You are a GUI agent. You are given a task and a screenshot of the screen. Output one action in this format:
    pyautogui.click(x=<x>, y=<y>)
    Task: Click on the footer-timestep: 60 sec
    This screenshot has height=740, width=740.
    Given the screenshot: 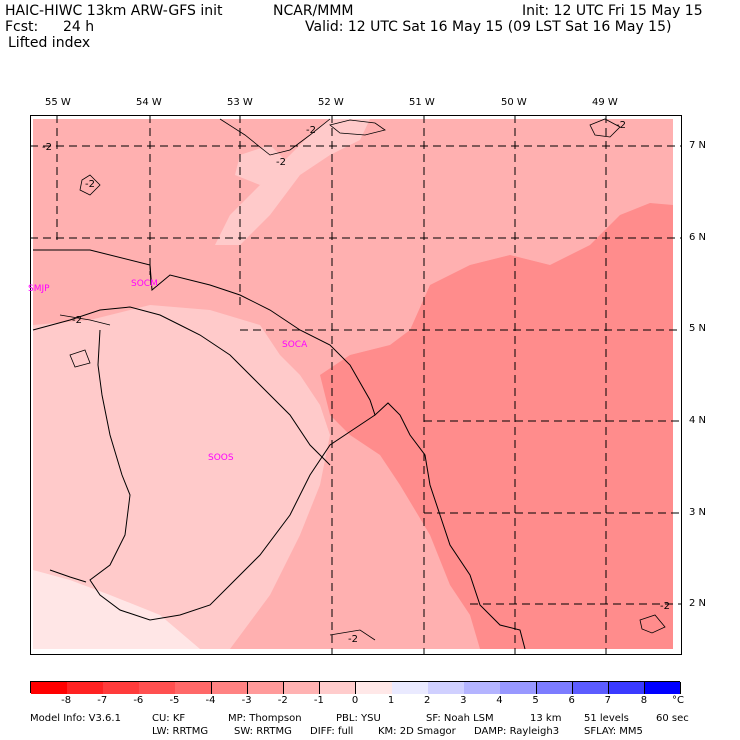 What is the action you would take?
    pyautogui.click(x=672, y=718)
    